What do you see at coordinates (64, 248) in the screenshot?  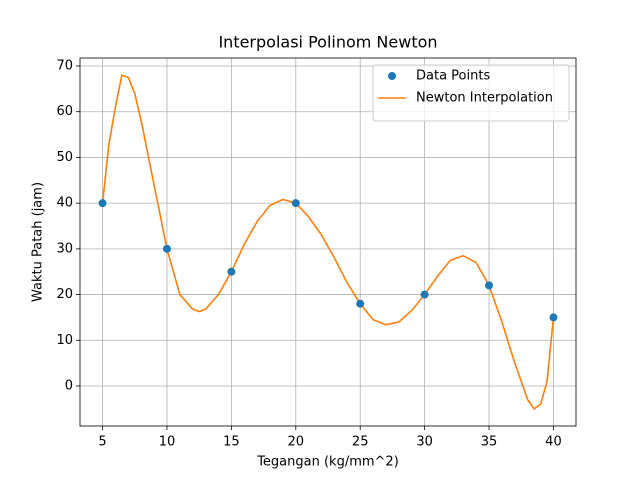 I see `y-tick-label: 30` at bounding box center [64, 248].